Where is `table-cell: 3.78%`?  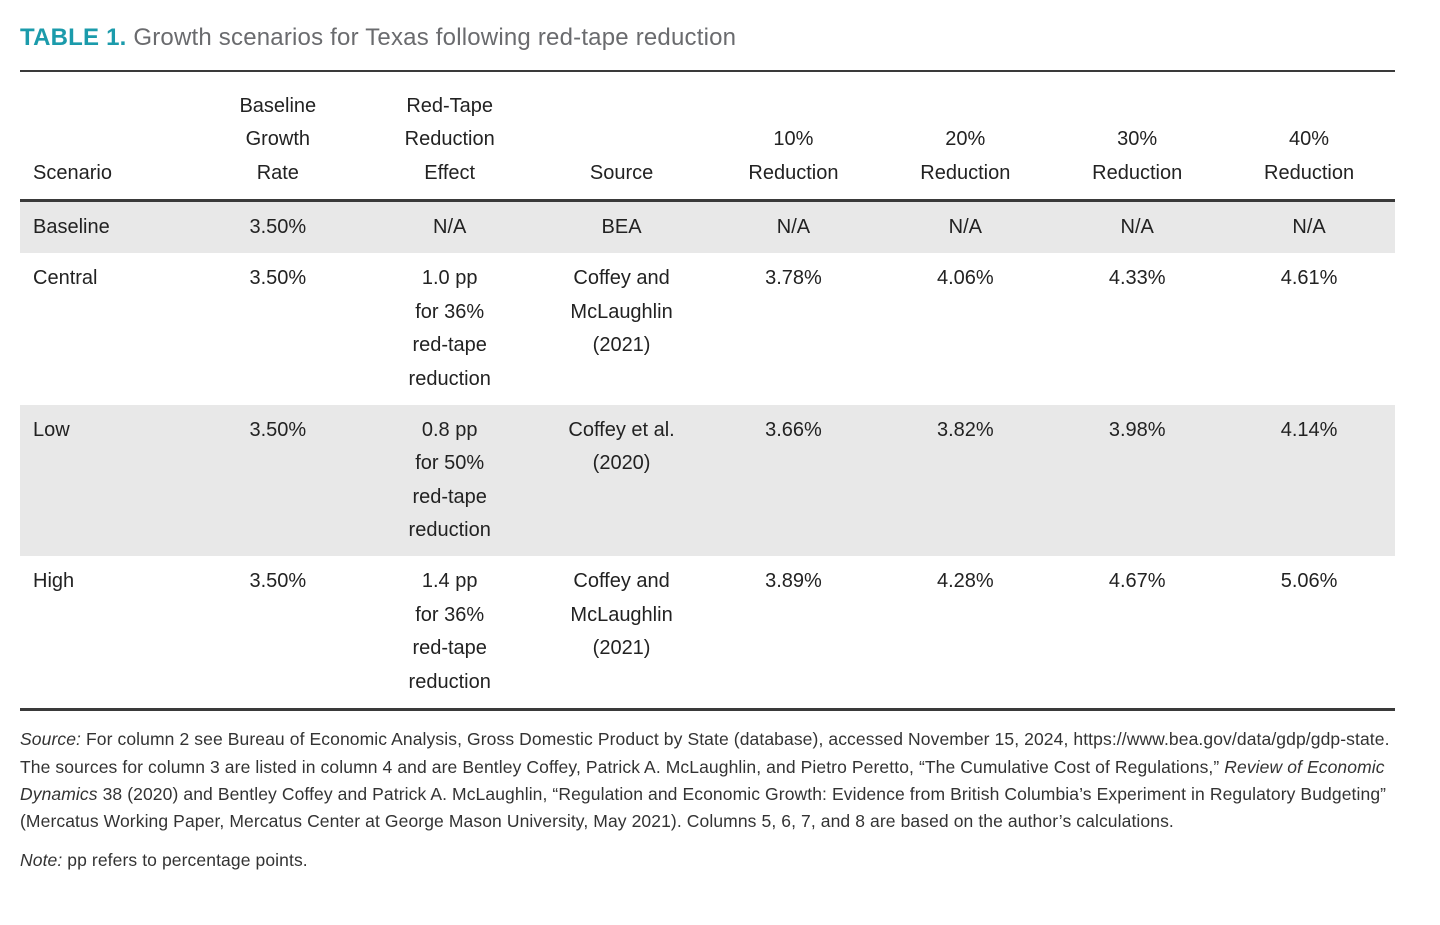 table-cell: 3.78% is located at coordinates (793, 278).